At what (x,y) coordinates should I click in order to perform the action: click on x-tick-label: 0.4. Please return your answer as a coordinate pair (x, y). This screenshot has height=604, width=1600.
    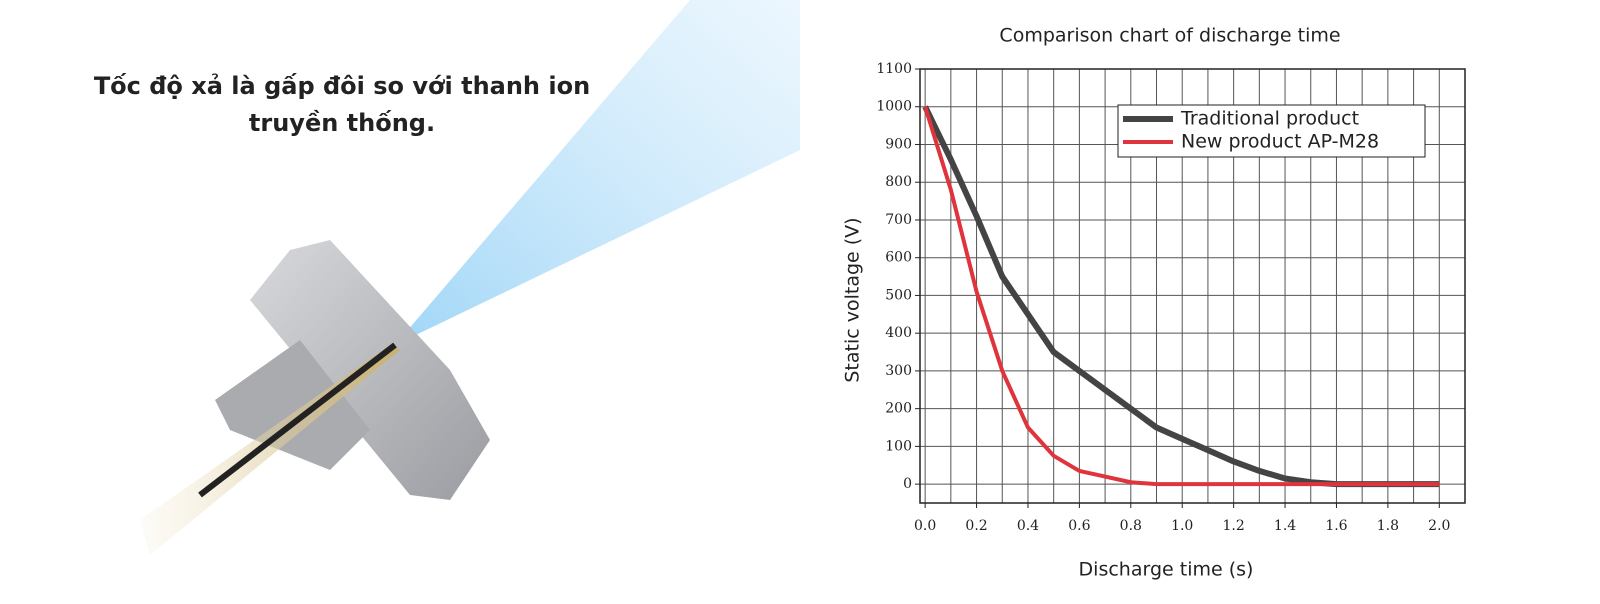
    Looking at the image, I should click on (1028, 526).